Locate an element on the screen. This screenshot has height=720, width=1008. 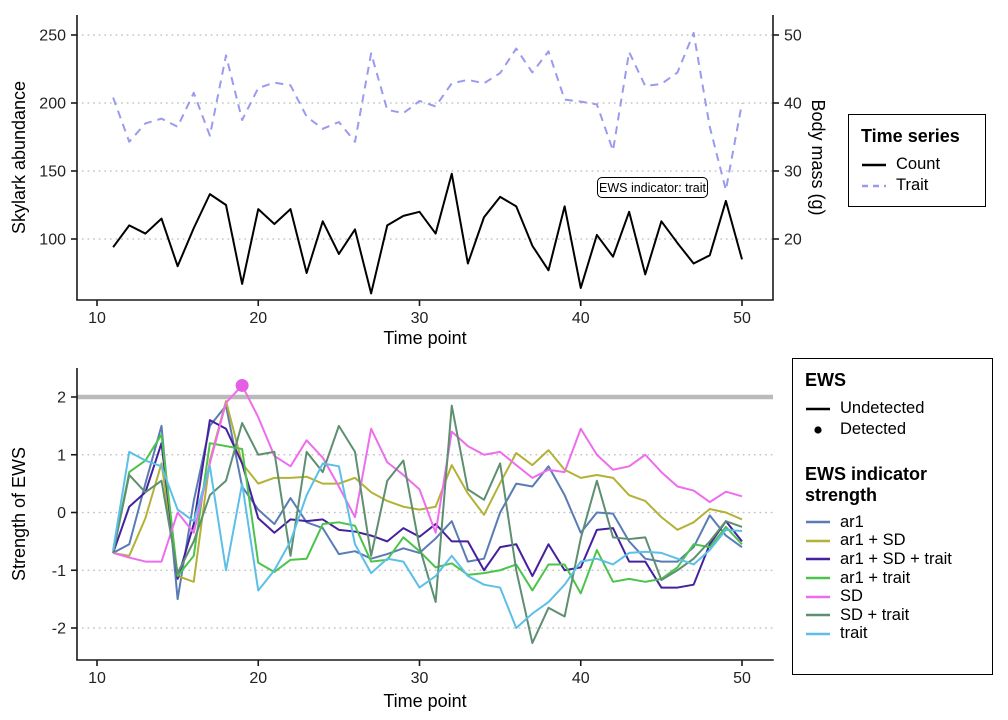
legend-item-trait: trait is located at coordinates (892, 634).